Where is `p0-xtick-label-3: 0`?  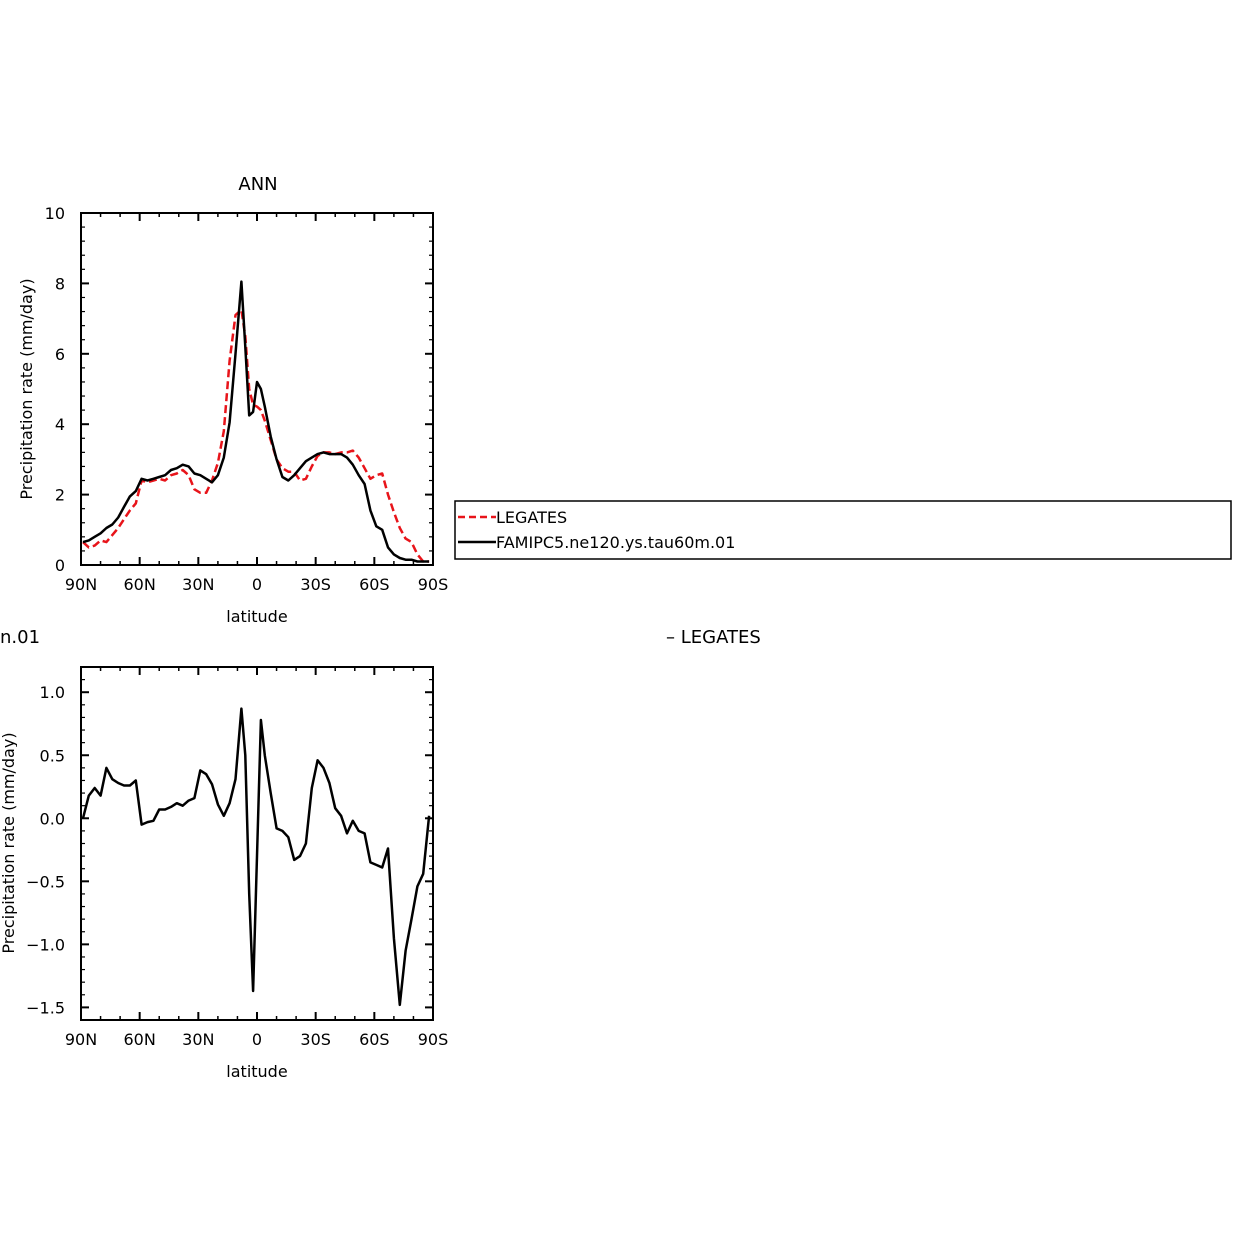 p0-xtick-label-3: 0 is located at coordinates (257, 584).